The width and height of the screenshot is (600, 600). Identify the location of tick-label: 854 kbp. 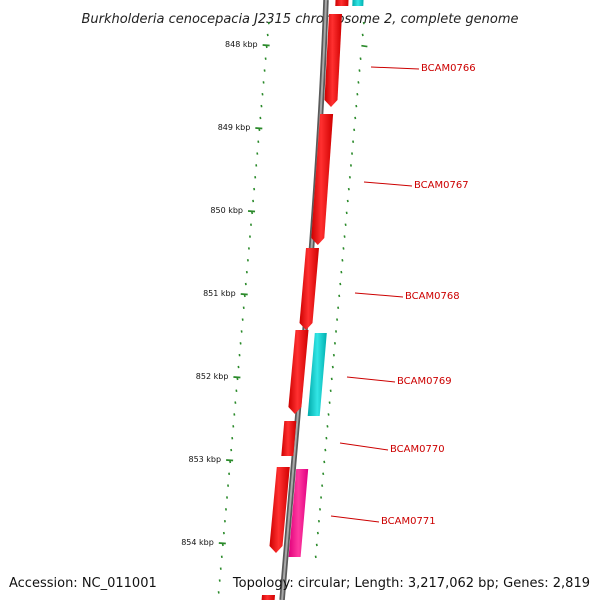
(197, 542).